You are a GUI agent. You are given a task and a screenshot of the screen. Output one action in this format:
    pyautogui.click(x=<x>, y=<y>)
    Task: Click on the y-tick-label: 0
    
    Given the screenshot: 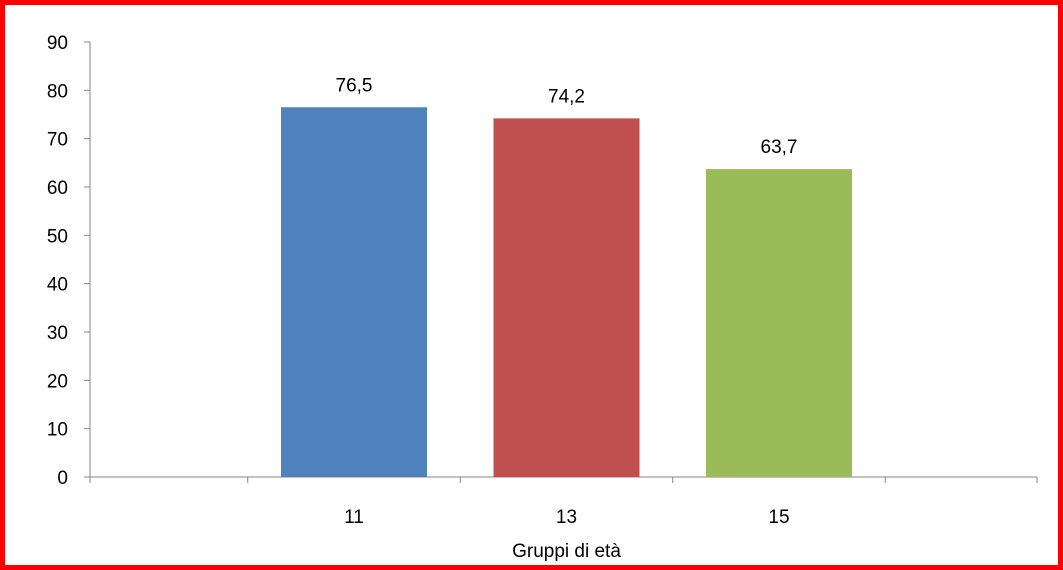 What is the action you would take?
    pyautogui.click(x=62, y=478)
    